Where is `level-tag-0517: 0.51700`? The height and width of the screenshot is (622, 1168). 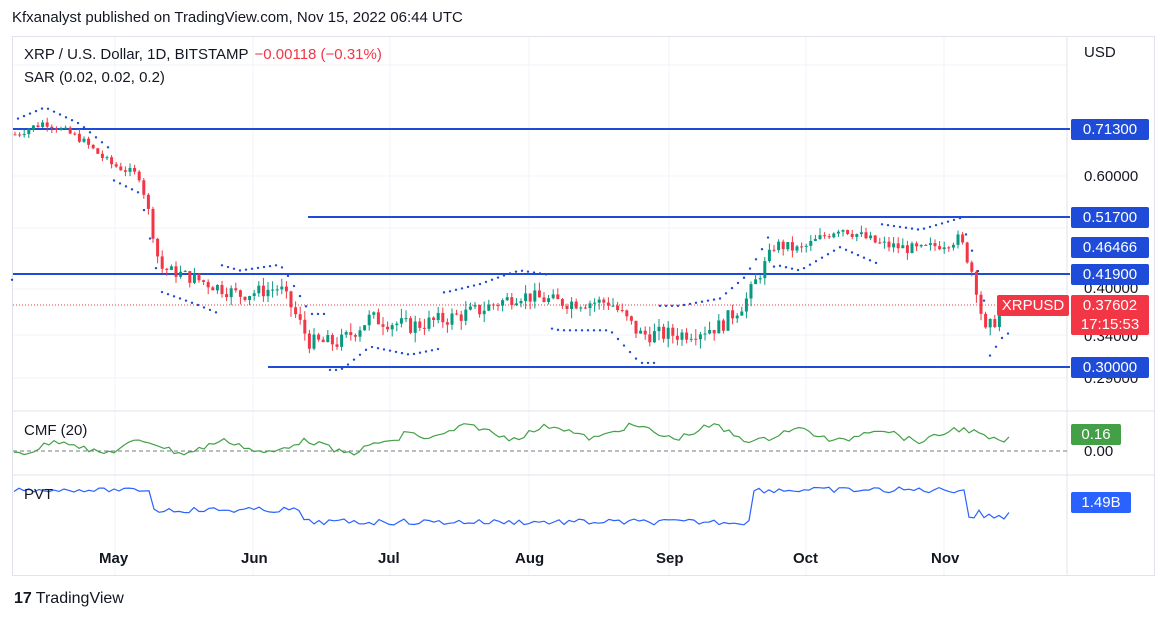 level-tag-0517: 0.51700 is located at coordinates (1110, 217).